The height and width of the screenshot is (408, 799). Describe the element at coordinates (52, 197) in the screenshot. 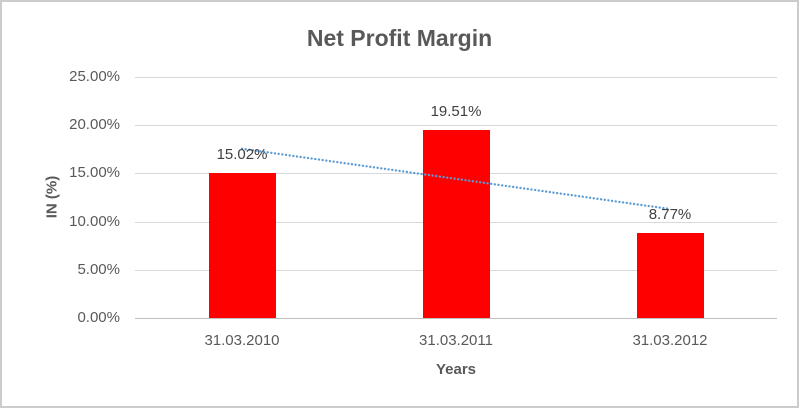

I see `y-axis-title: IN (%)` at that location.